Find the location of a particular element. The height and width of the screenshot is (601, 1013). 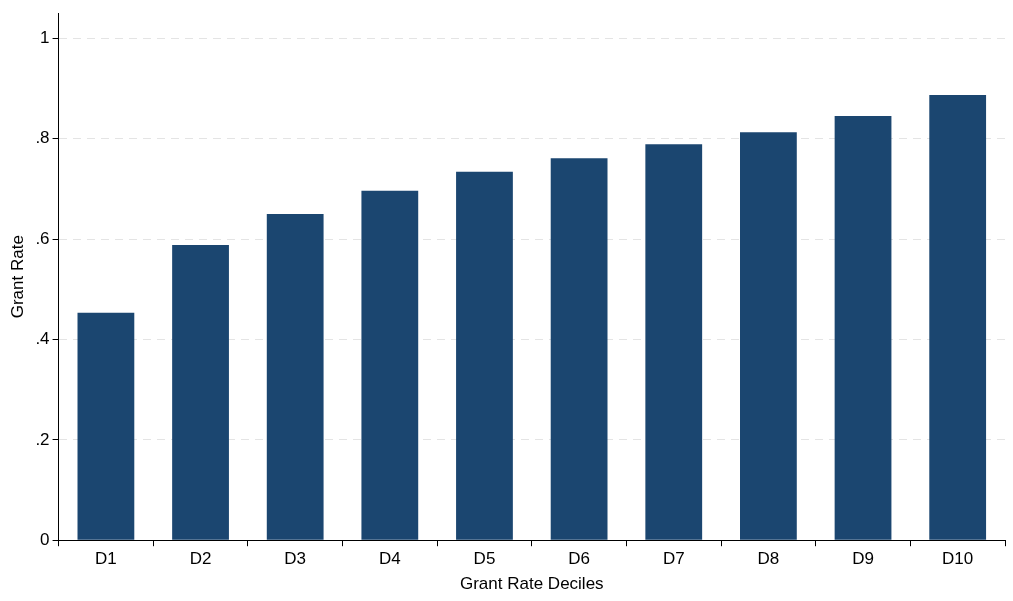

x-tick-label: D9 is located at coordinates (863, 559).